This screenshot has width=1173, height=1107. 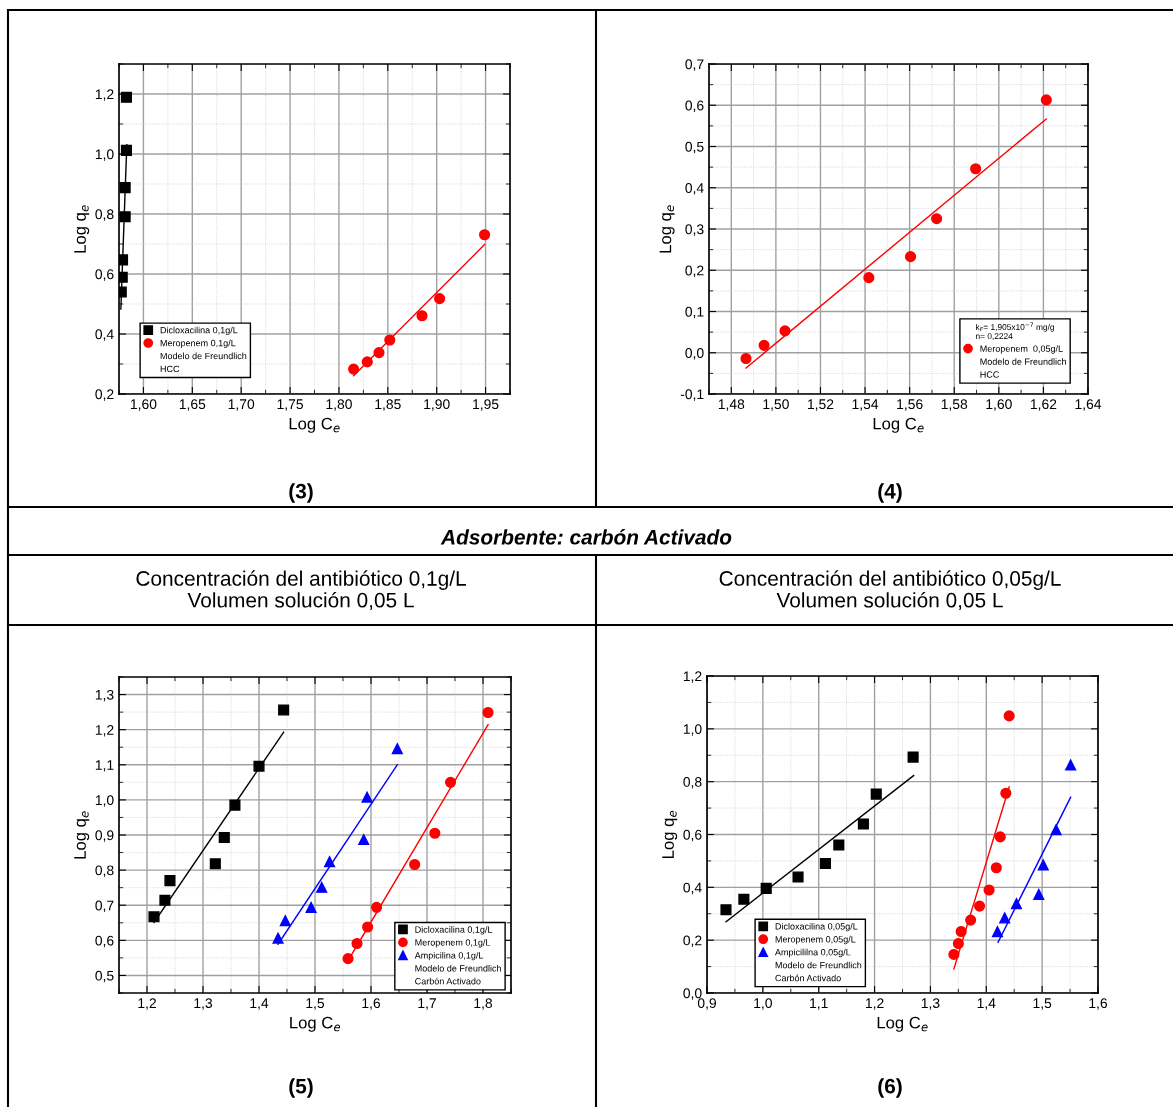 What do you see at coordinates (694, 147) in the screenshot?
I see `y-tick-label: 0,5` at bounding box center [694, 147].